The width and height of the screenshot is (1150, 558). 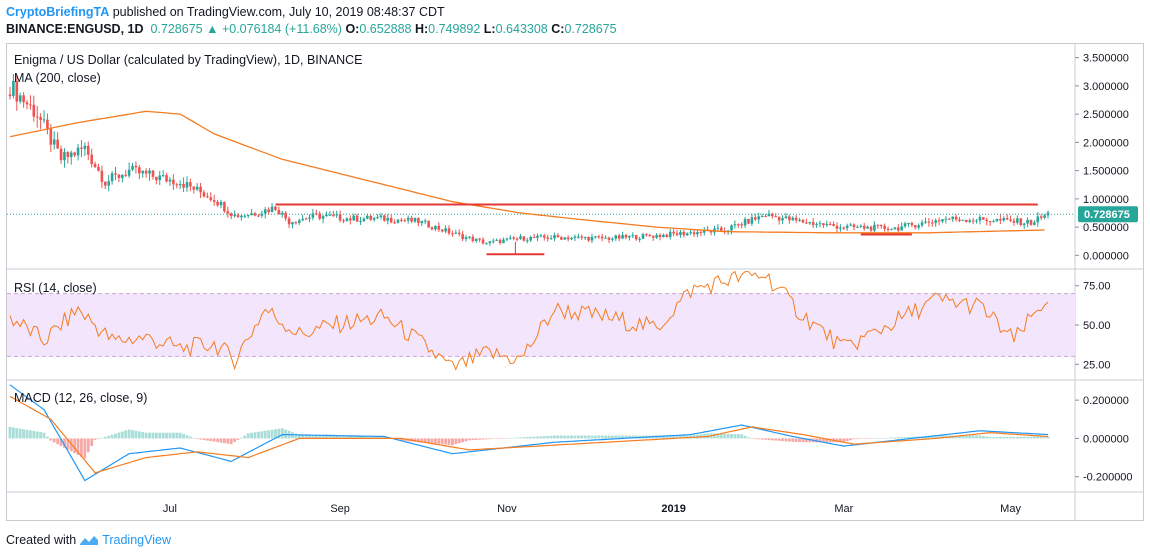 I want to click on rsi-tick-label: 75.00, so click(x=1097, y=287).